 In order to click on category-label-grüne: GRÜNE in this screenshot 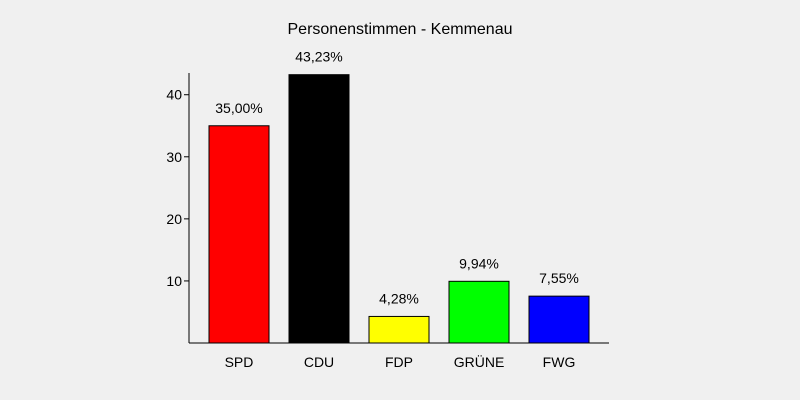, I will do `click(479, 361)`.